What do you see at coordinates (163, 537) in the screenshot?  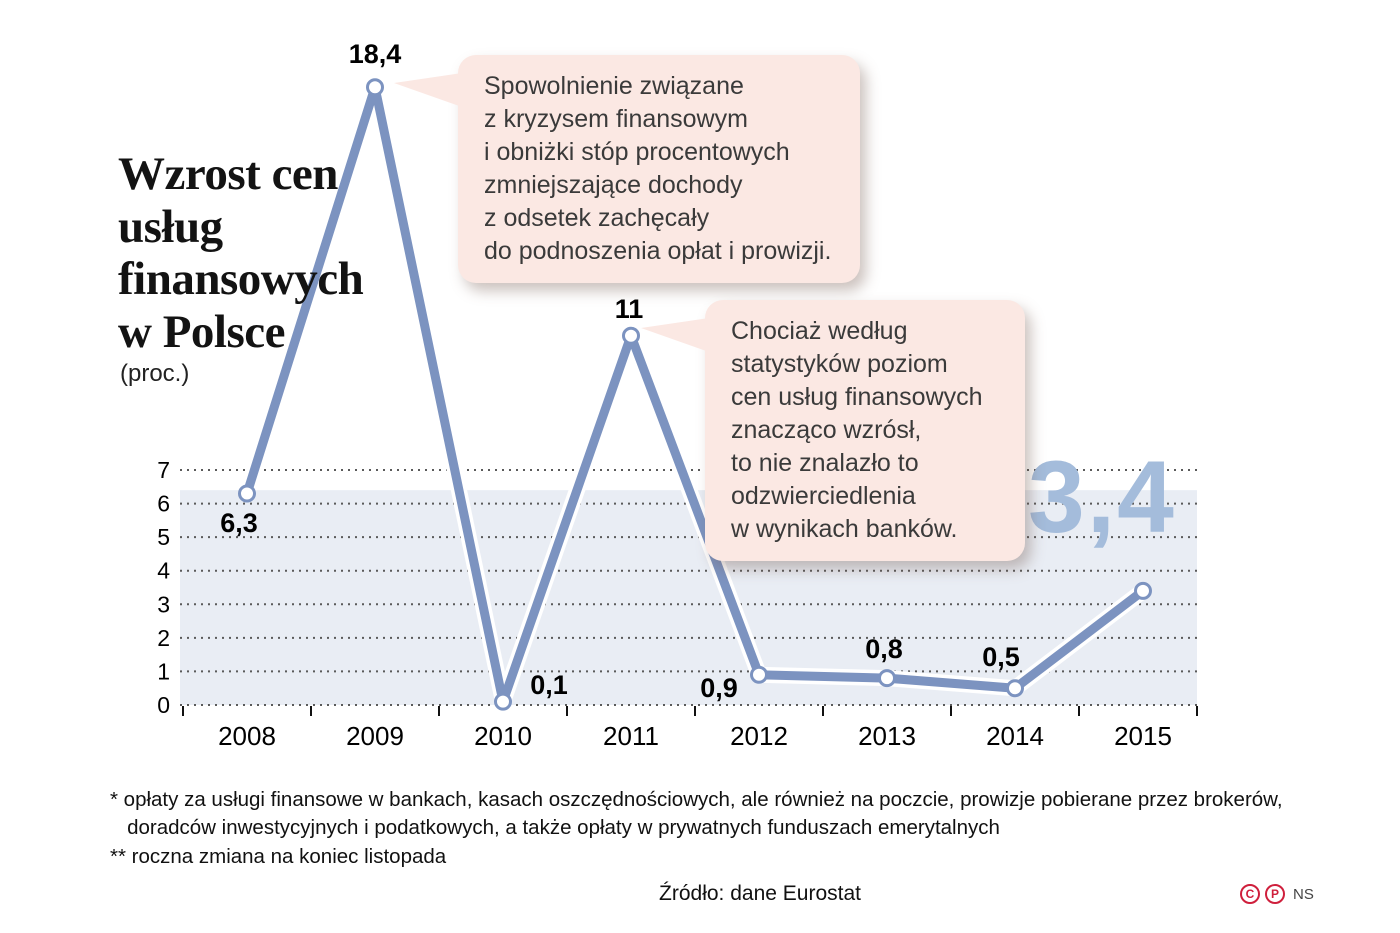 I see `y-tick-label: 5` at bounding box center [163, 537].